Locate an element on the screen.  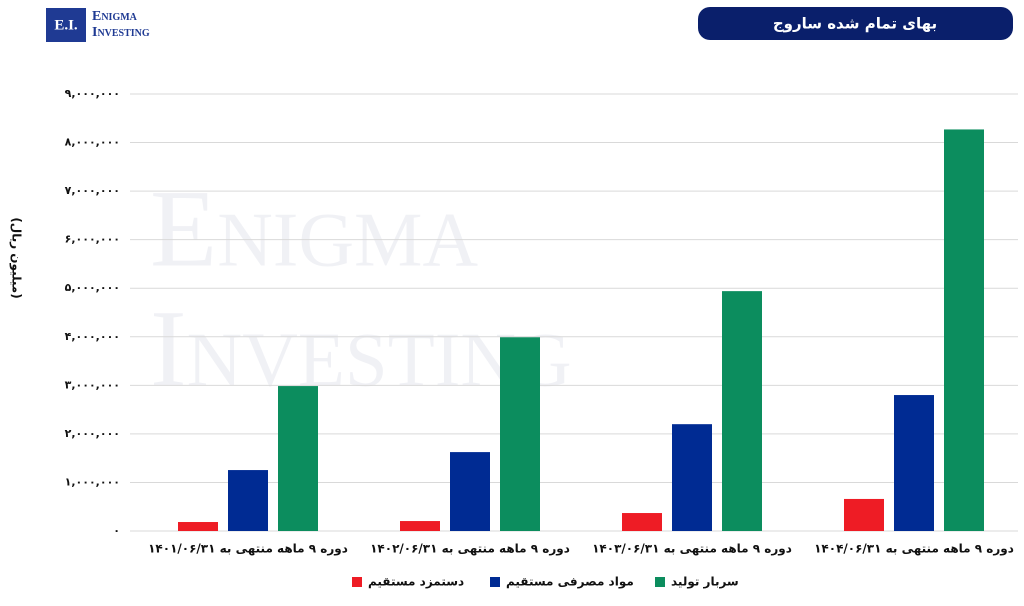
x-tick-label: دوره ۹ ماهه منتهی به ۱۴۰۳/۰۶/۳۱ is located at coordinates (692, 549).